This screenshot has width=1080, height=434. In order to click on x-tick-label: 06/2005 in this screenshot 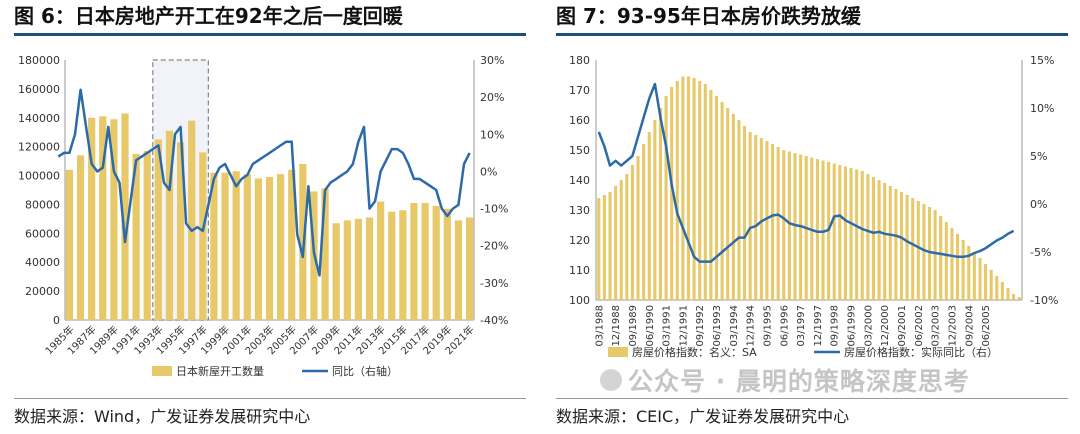, I will do `click(986, 326)`.